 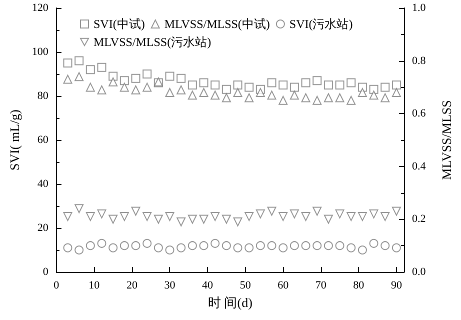 What do you see at coordinates (43, 96) in the screenshot?
I see `y-tick-label: 80` at bounding box center [43, 96].